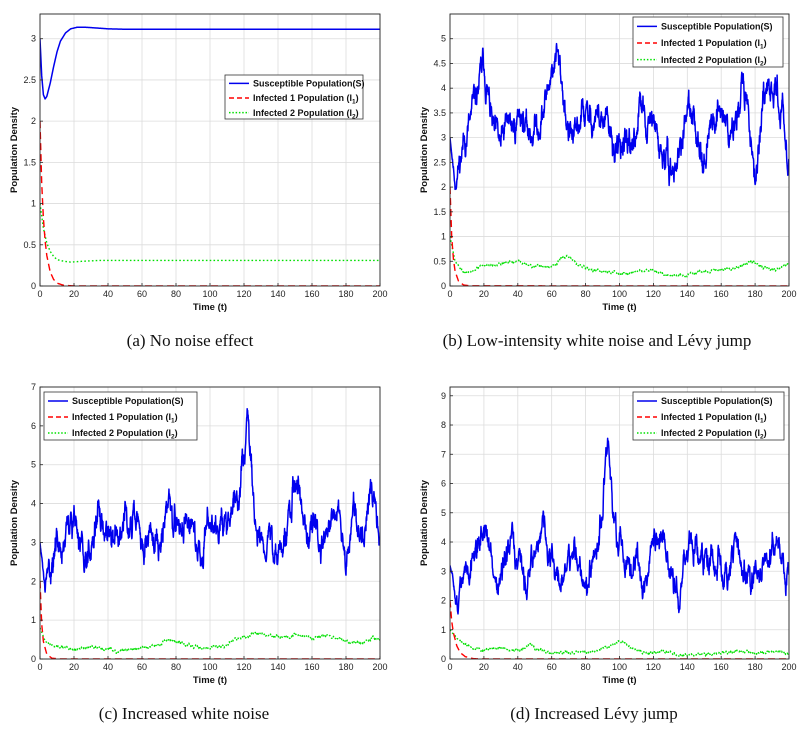 Image resolution: width=810 pixels, height=732 pixels. What do you see at coordinates (210, 640) in the screenshot?
I see `series-i2-c` at bounding box center [210, 640].